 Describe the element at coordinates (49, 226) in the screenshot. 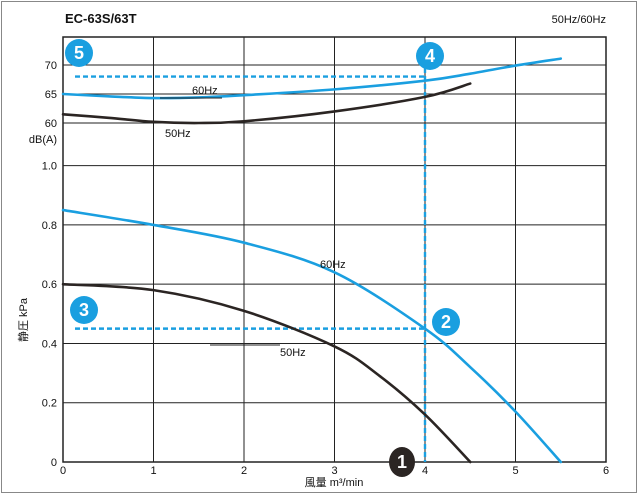

I see `pressure-tick-label: 0.8` at that location.